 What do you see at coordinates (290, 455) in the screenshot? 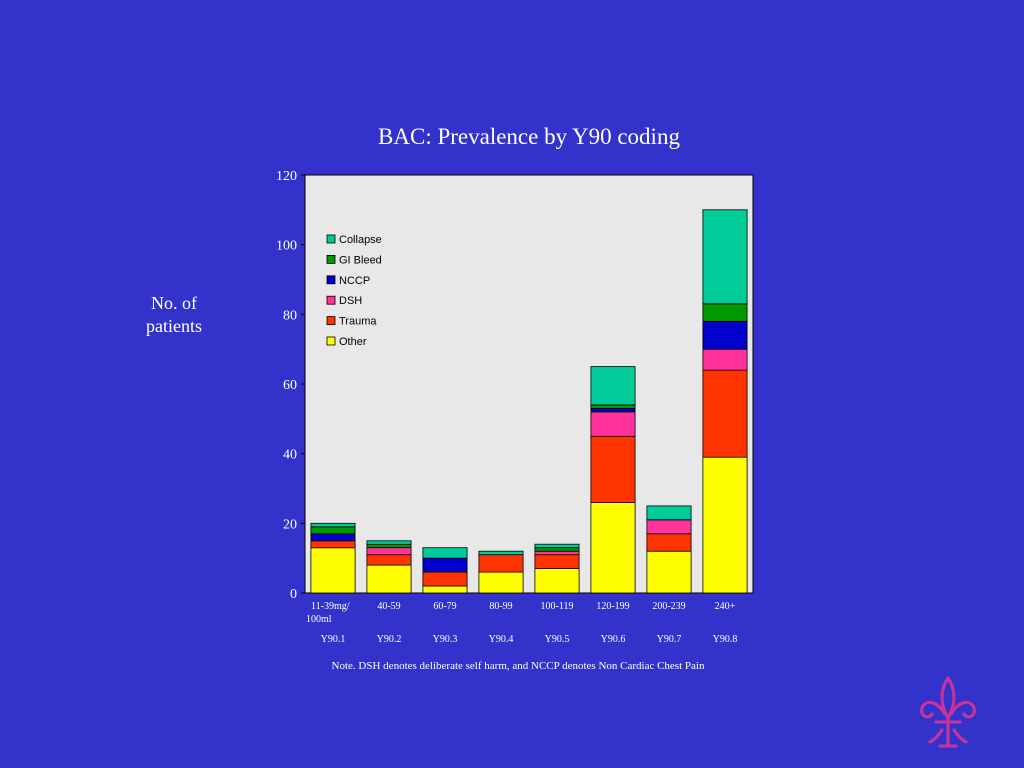
I see `y-tick-label: 40` at bounding box center [290, 455].